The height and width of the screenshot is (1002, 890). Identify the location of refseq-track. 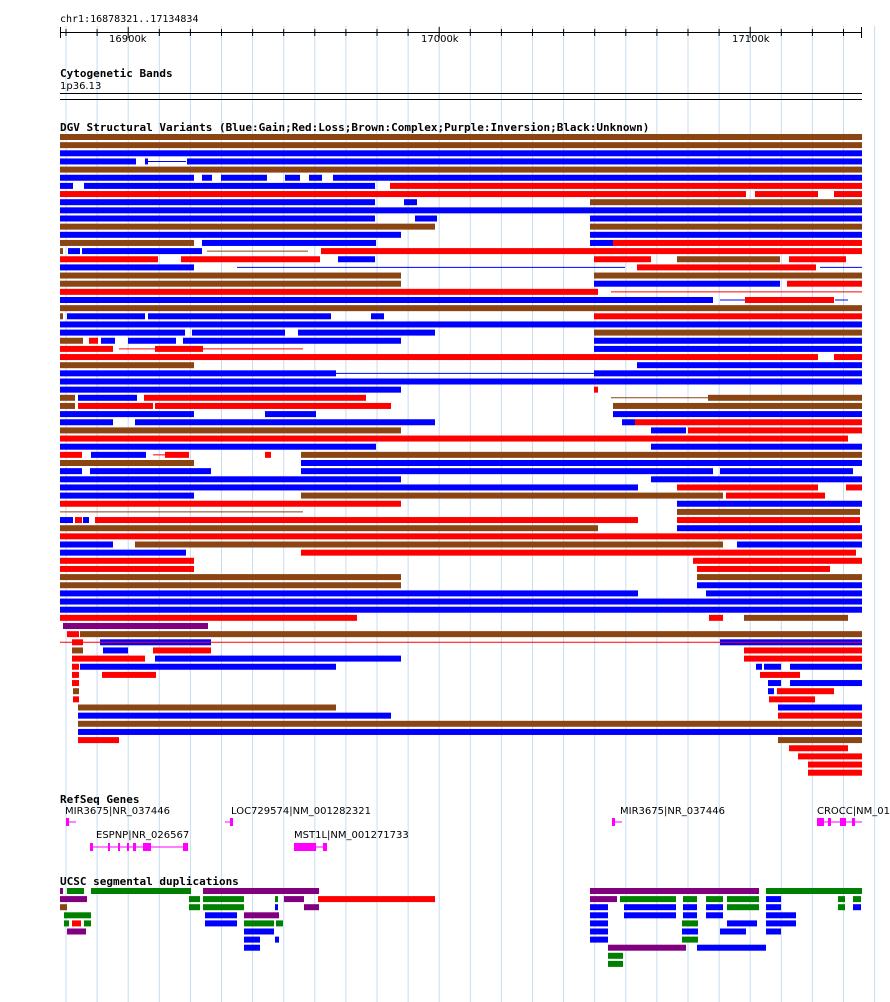
(445, 830).